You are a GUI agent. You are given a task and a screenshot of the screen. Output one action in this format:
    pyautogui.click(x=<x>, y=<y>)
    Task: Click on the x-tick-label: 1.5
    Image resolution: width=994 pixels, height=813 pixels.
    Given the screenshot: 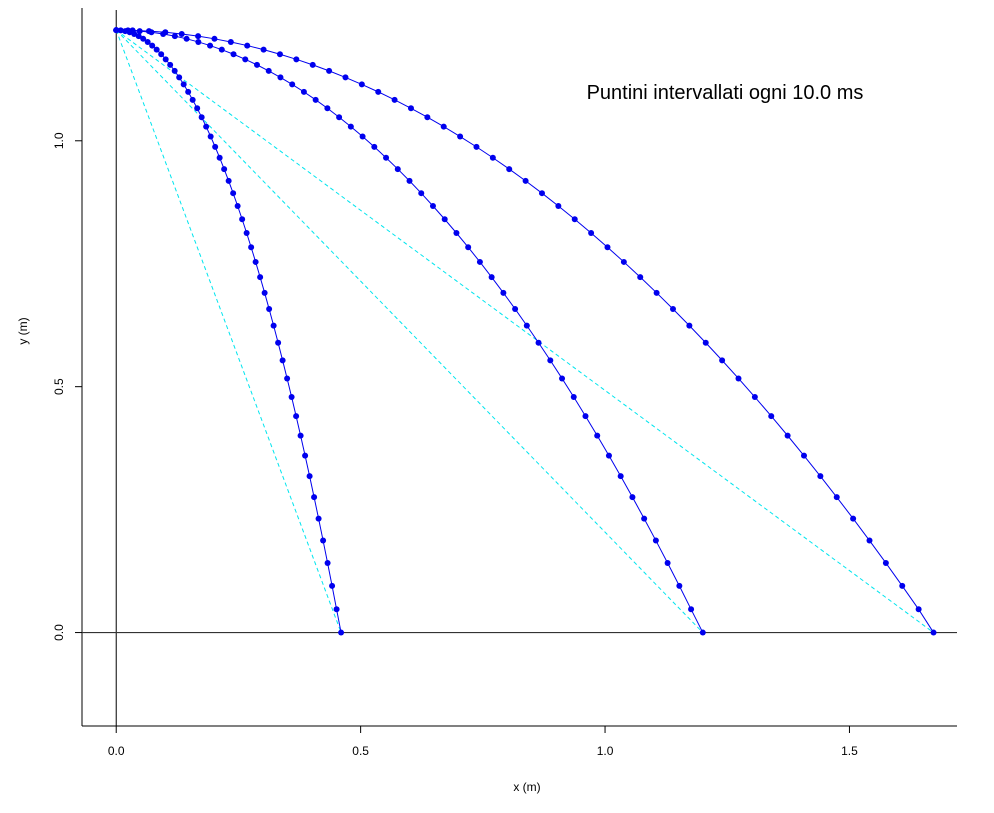 What is the action you would take?
    pyautogui.click(x=849, y=751)
    